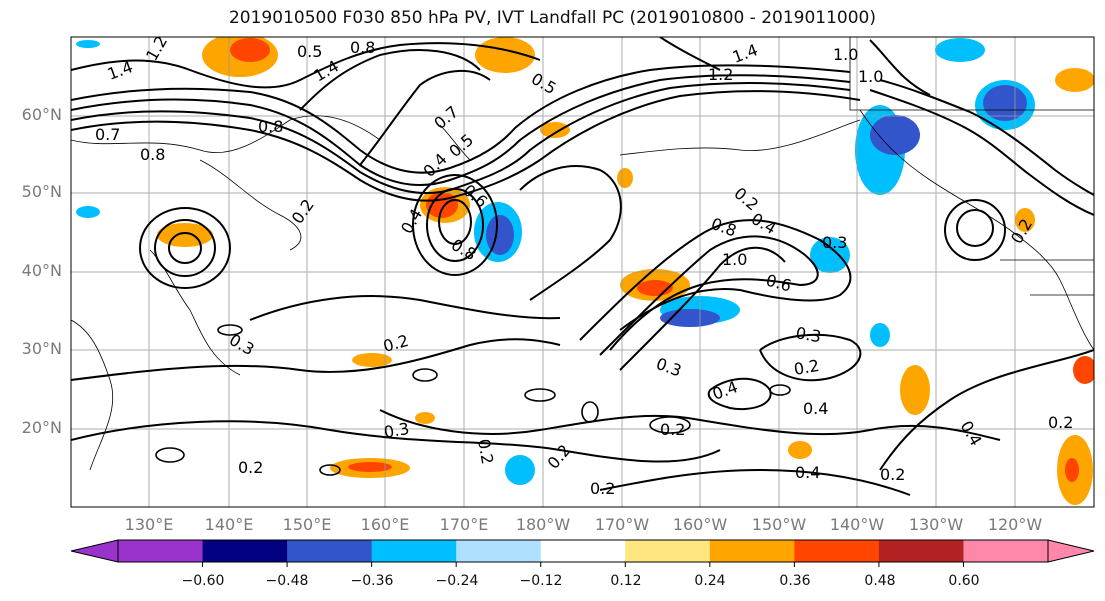  I want to click on lat-label: 40°N, so click(41, 270).